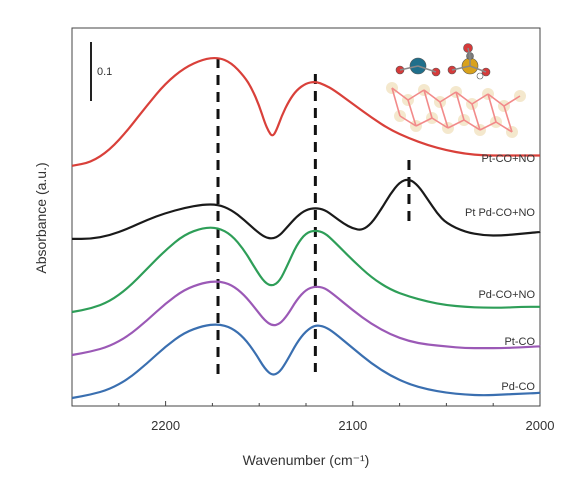 The image size is (563, 477). What do you see at coordinates (306, 460) in the screenshot?
I see `x-axis-label: Wavenumber (cm⁻¹)` at bounding box center [306, 460].